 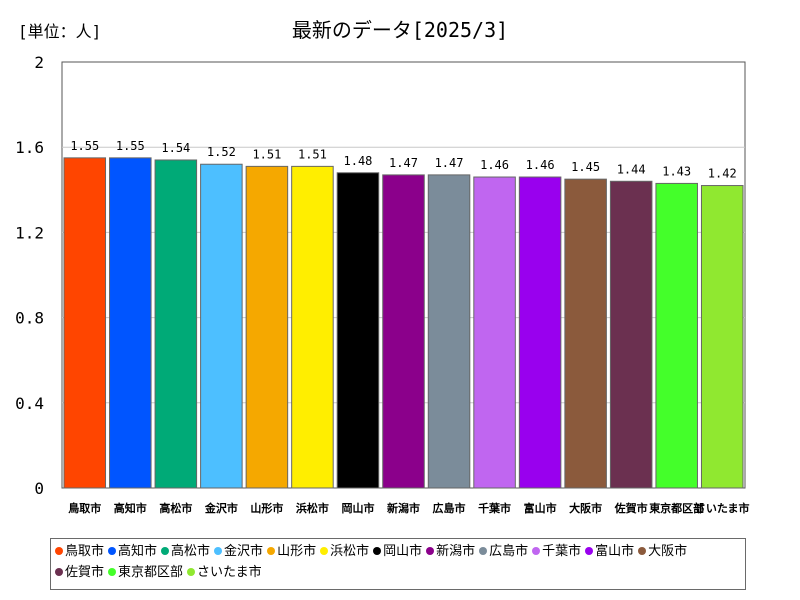 What do you see at coordinates (676, 508) in the screenshot?
I see `x-tick-label: 東京都区部` at bounding box center [676, 508].